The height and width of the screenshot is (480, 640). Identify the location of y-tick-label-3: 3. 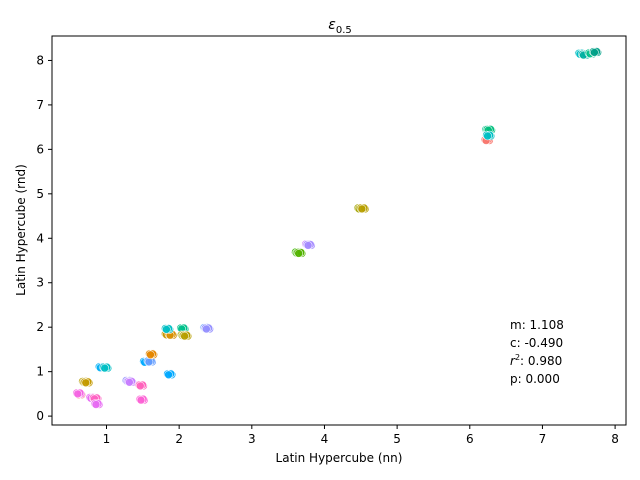
(40, 283).